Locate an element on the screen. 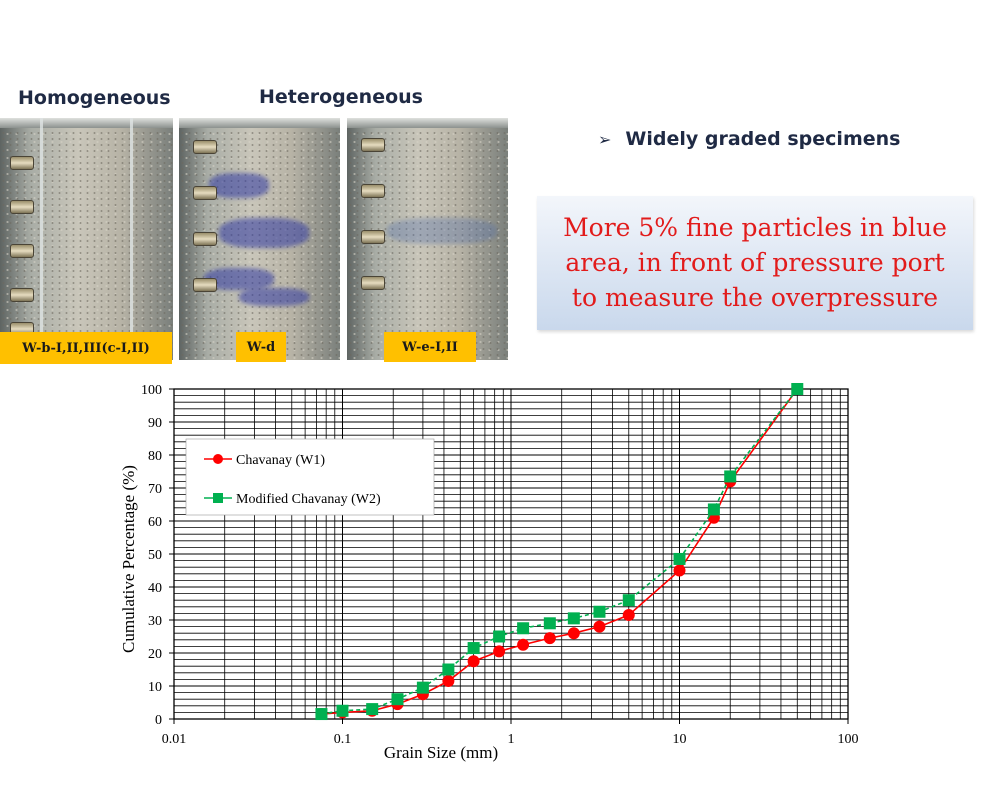 The image size is (990, 786). bullet-text: Widely graded specimens is located at coordinates (763, 139).